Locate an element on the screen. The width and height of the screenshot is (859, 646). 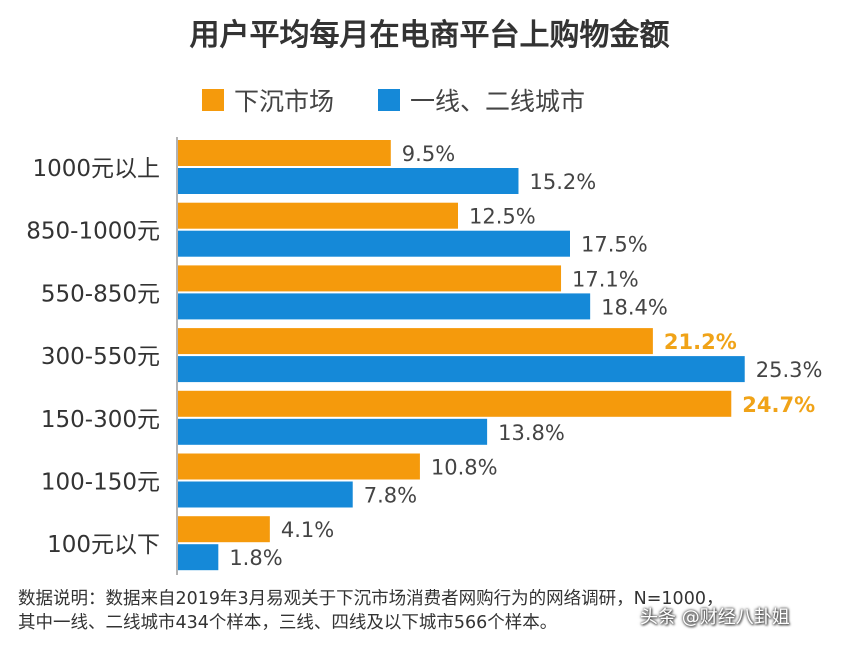
category-label: 1000元以上 is located at coordinates (96, 169).